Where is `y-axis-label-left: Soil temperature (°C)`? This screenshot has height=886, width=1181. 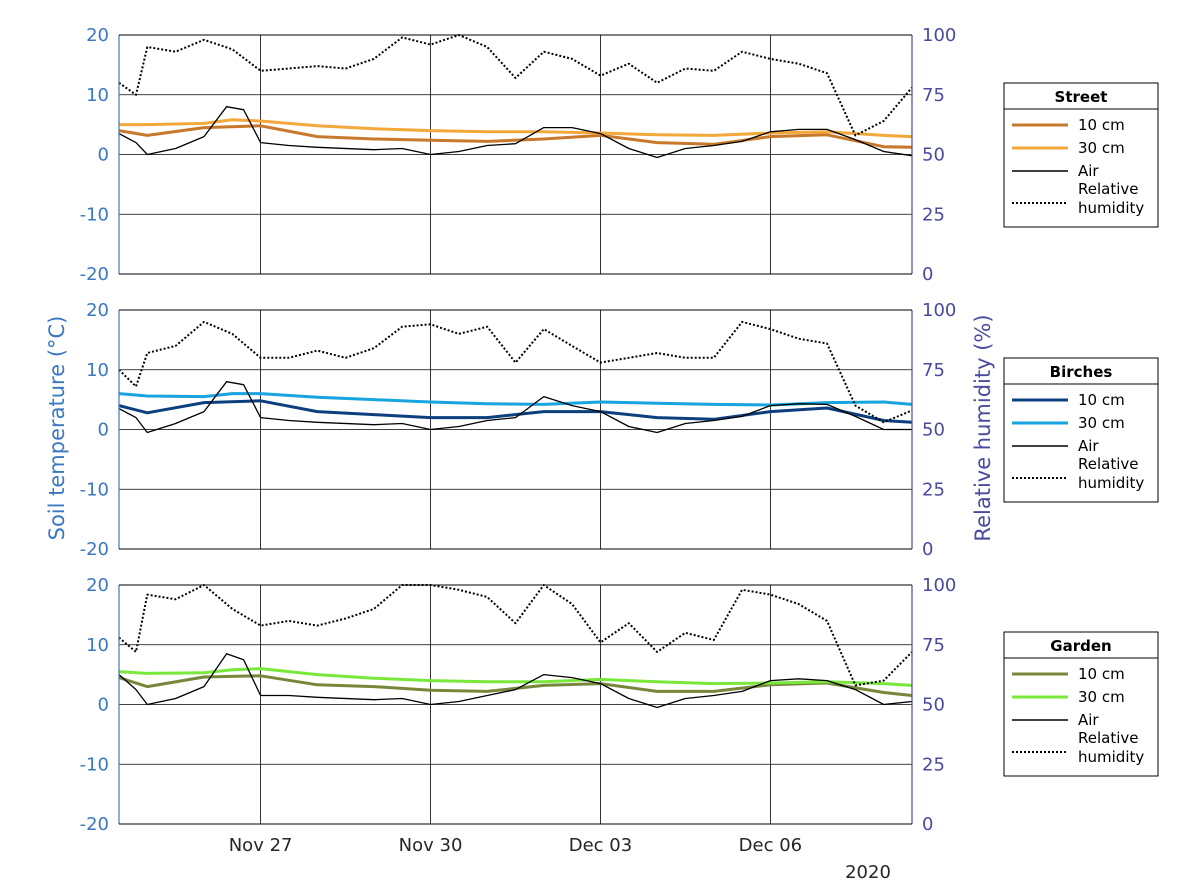
y-axis-label-left: Soil temperature (°C) is located at coordinates (57, 428).